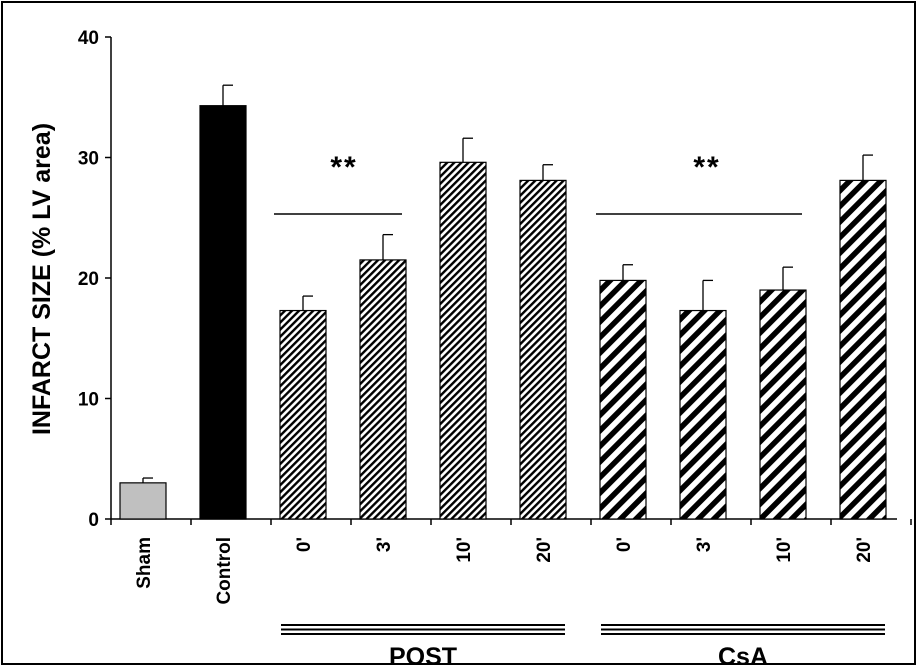  Describe the element at coordinates (88, 159) in the screenshot. I see `y-tick-label: 30` at that location.